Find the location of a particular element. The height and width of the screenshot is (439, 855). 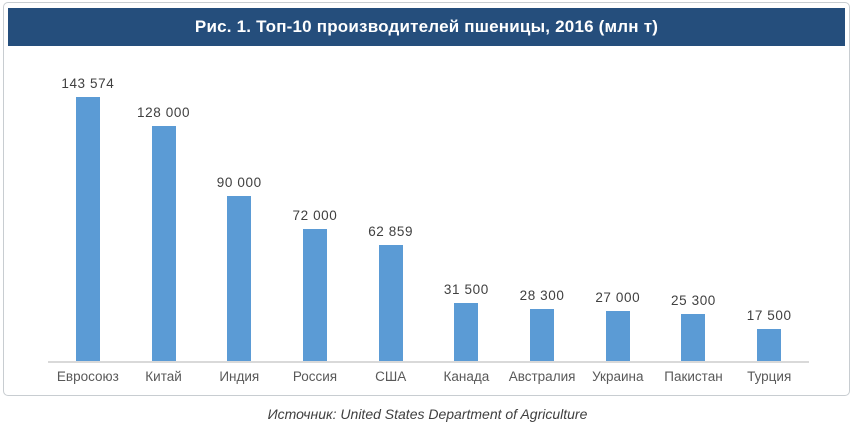

bar-column: 17 500 is located at coordinates (769, 334).